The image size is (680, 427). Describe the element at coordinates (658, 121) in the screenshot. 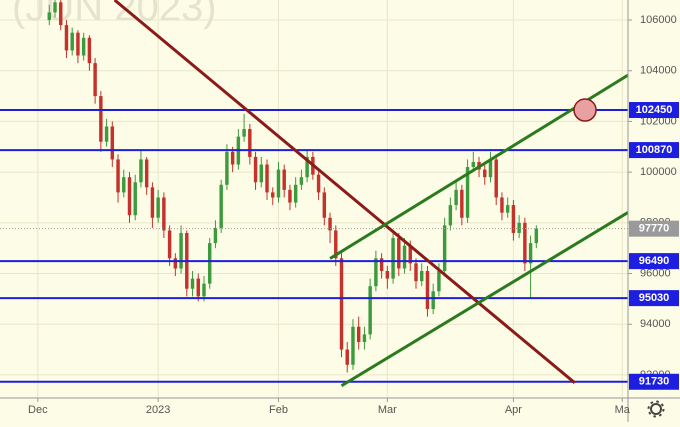

I see `y-tick-label: 102000` at that location.